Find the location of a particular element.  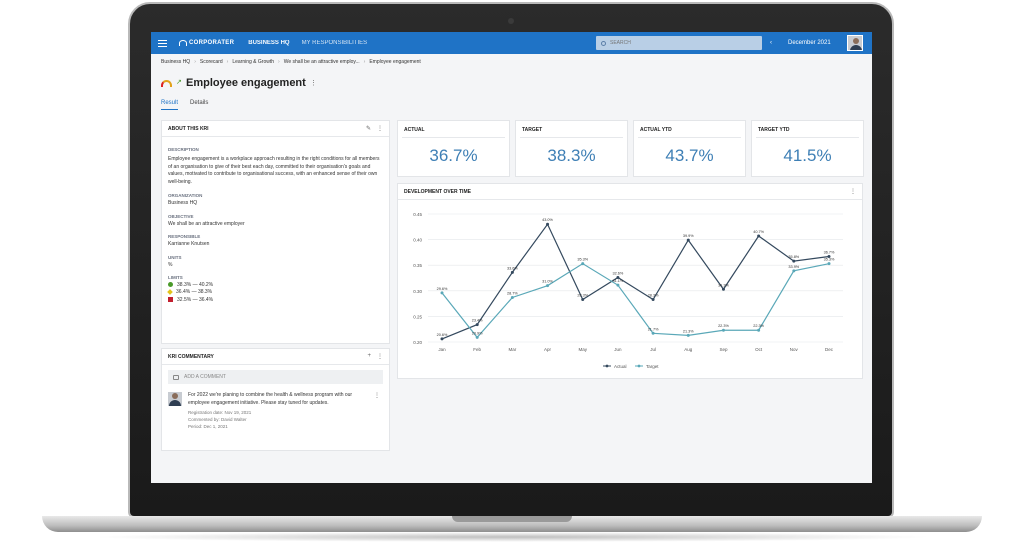

page-header: ↗ Employee engagement ⋮ is located at coordinates (239, 83).